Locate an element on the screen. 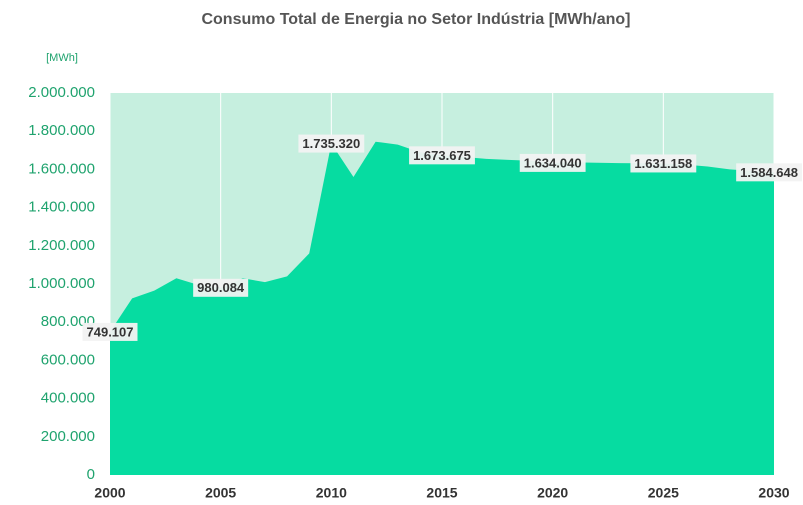  y-tick-label: 1.800.000 is located at coordinates (61, 130).